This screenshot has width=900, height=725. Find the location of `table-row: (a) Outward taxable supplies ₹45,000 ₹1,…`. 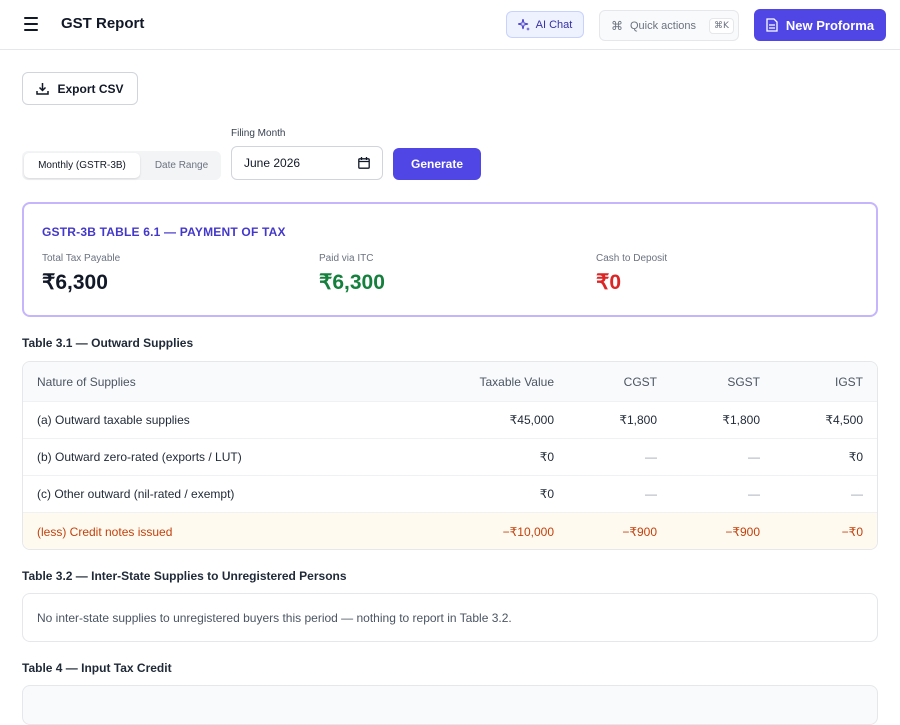

table-row: (a) Outward taxable supplies ₹45,000 ₹1,… is located at coordinates (450, 420).